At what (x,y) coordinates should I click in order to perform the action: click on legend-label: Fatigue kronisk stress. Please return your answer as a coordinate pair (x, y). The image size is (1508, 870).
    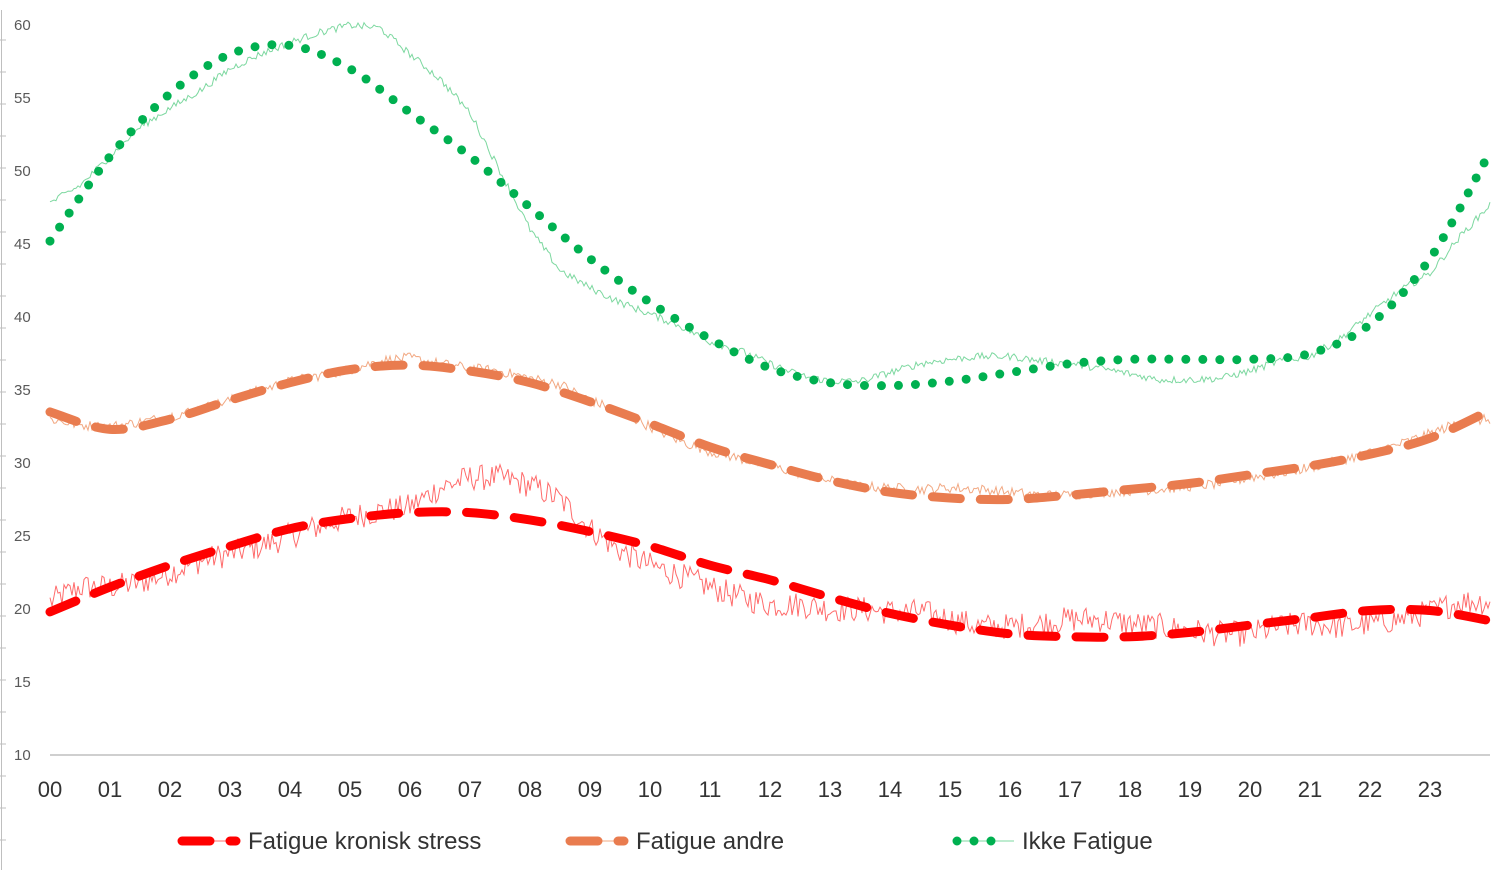
    Looking at the image, I should click on (364, 841).